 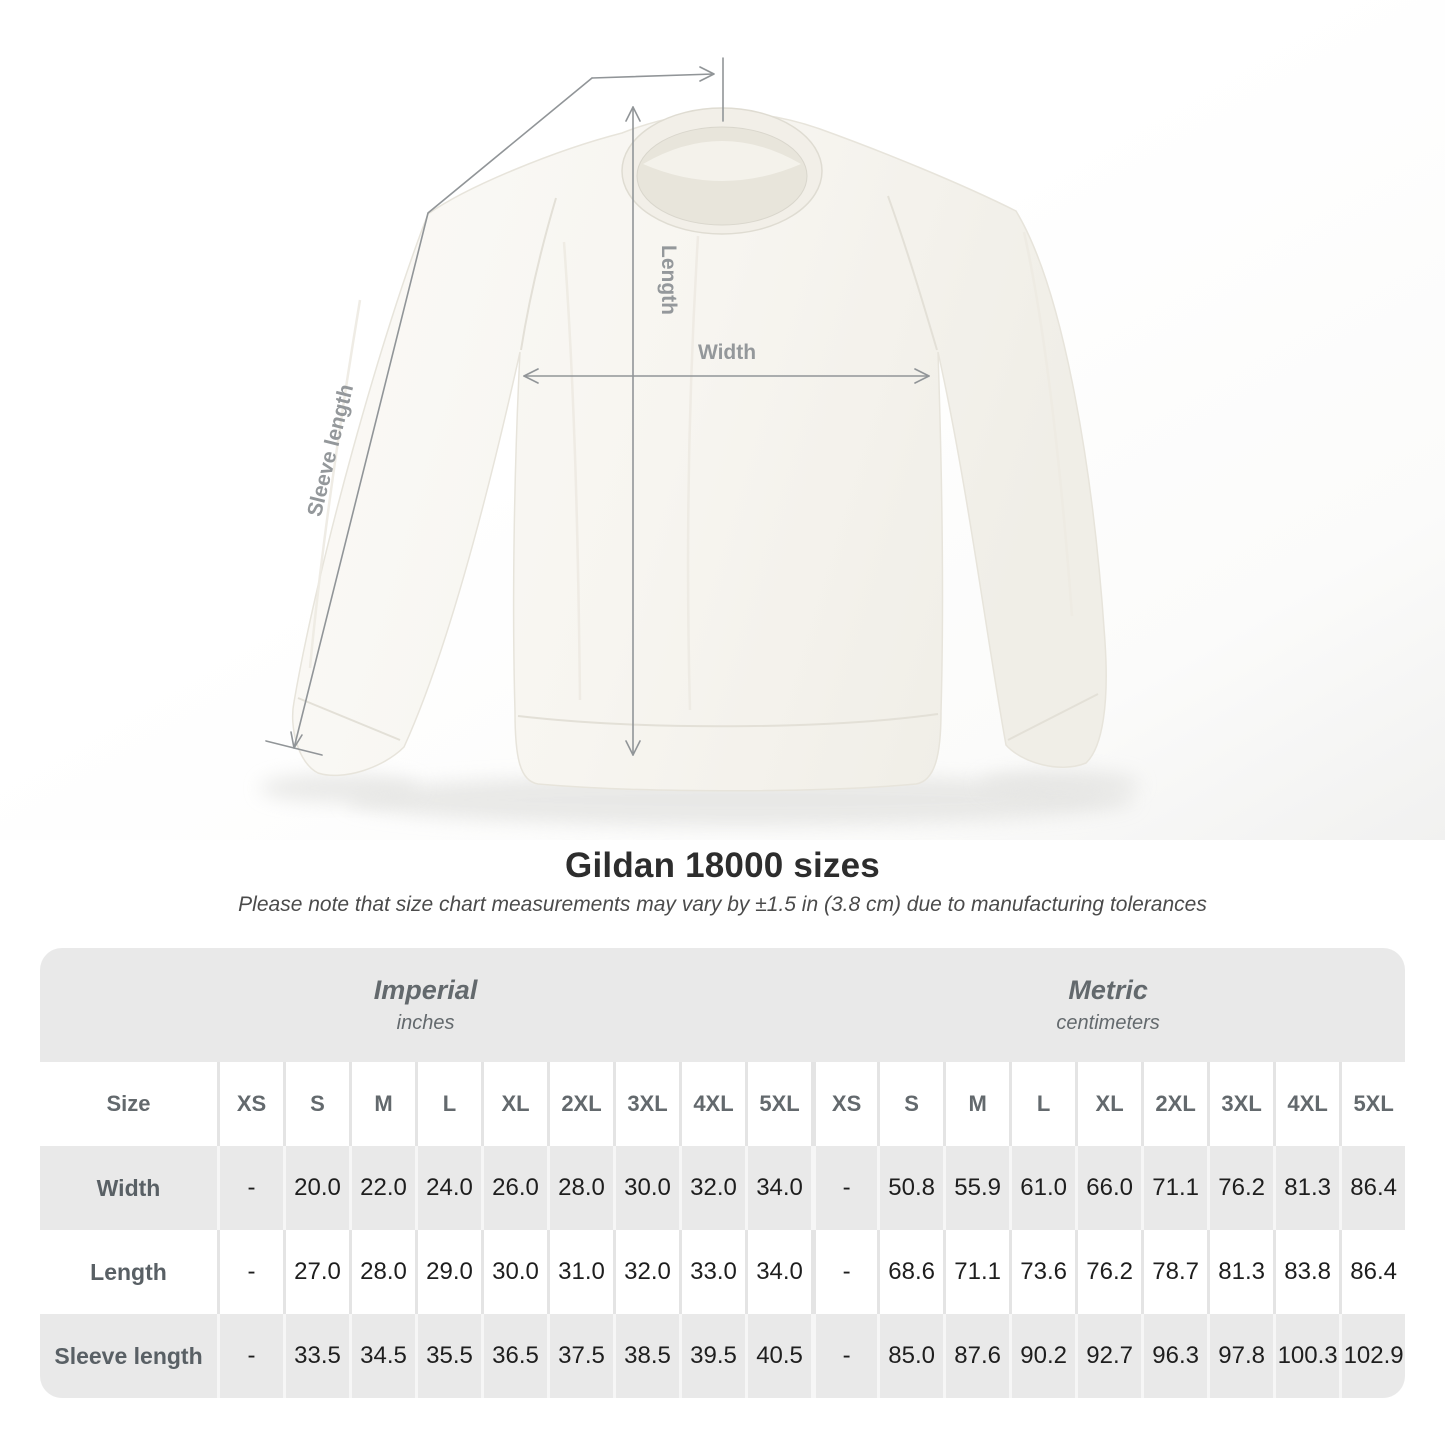 I want to click on size-value: 36.5, so click(x=514, y=1356).